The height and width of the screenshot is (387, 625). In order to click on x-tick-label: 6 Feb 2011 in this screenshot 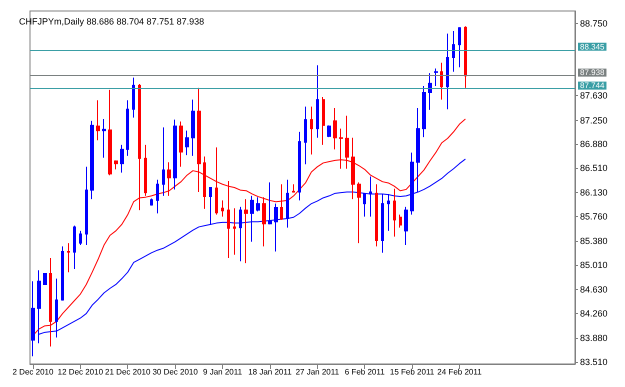, I will do `click(365, 372)`.